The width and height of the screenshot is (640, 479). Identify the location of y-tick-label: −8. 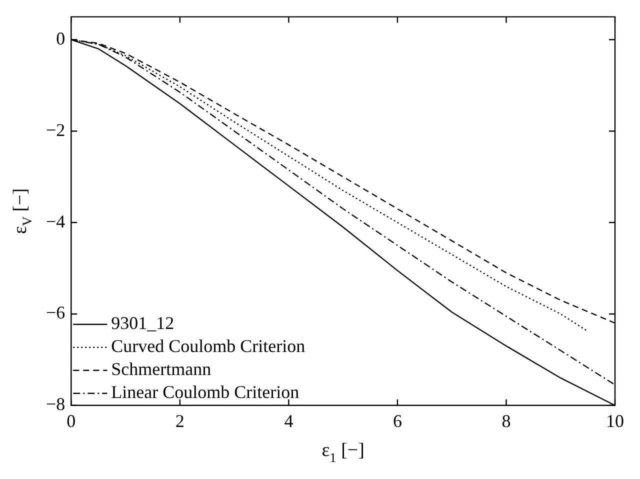
(56, 404).